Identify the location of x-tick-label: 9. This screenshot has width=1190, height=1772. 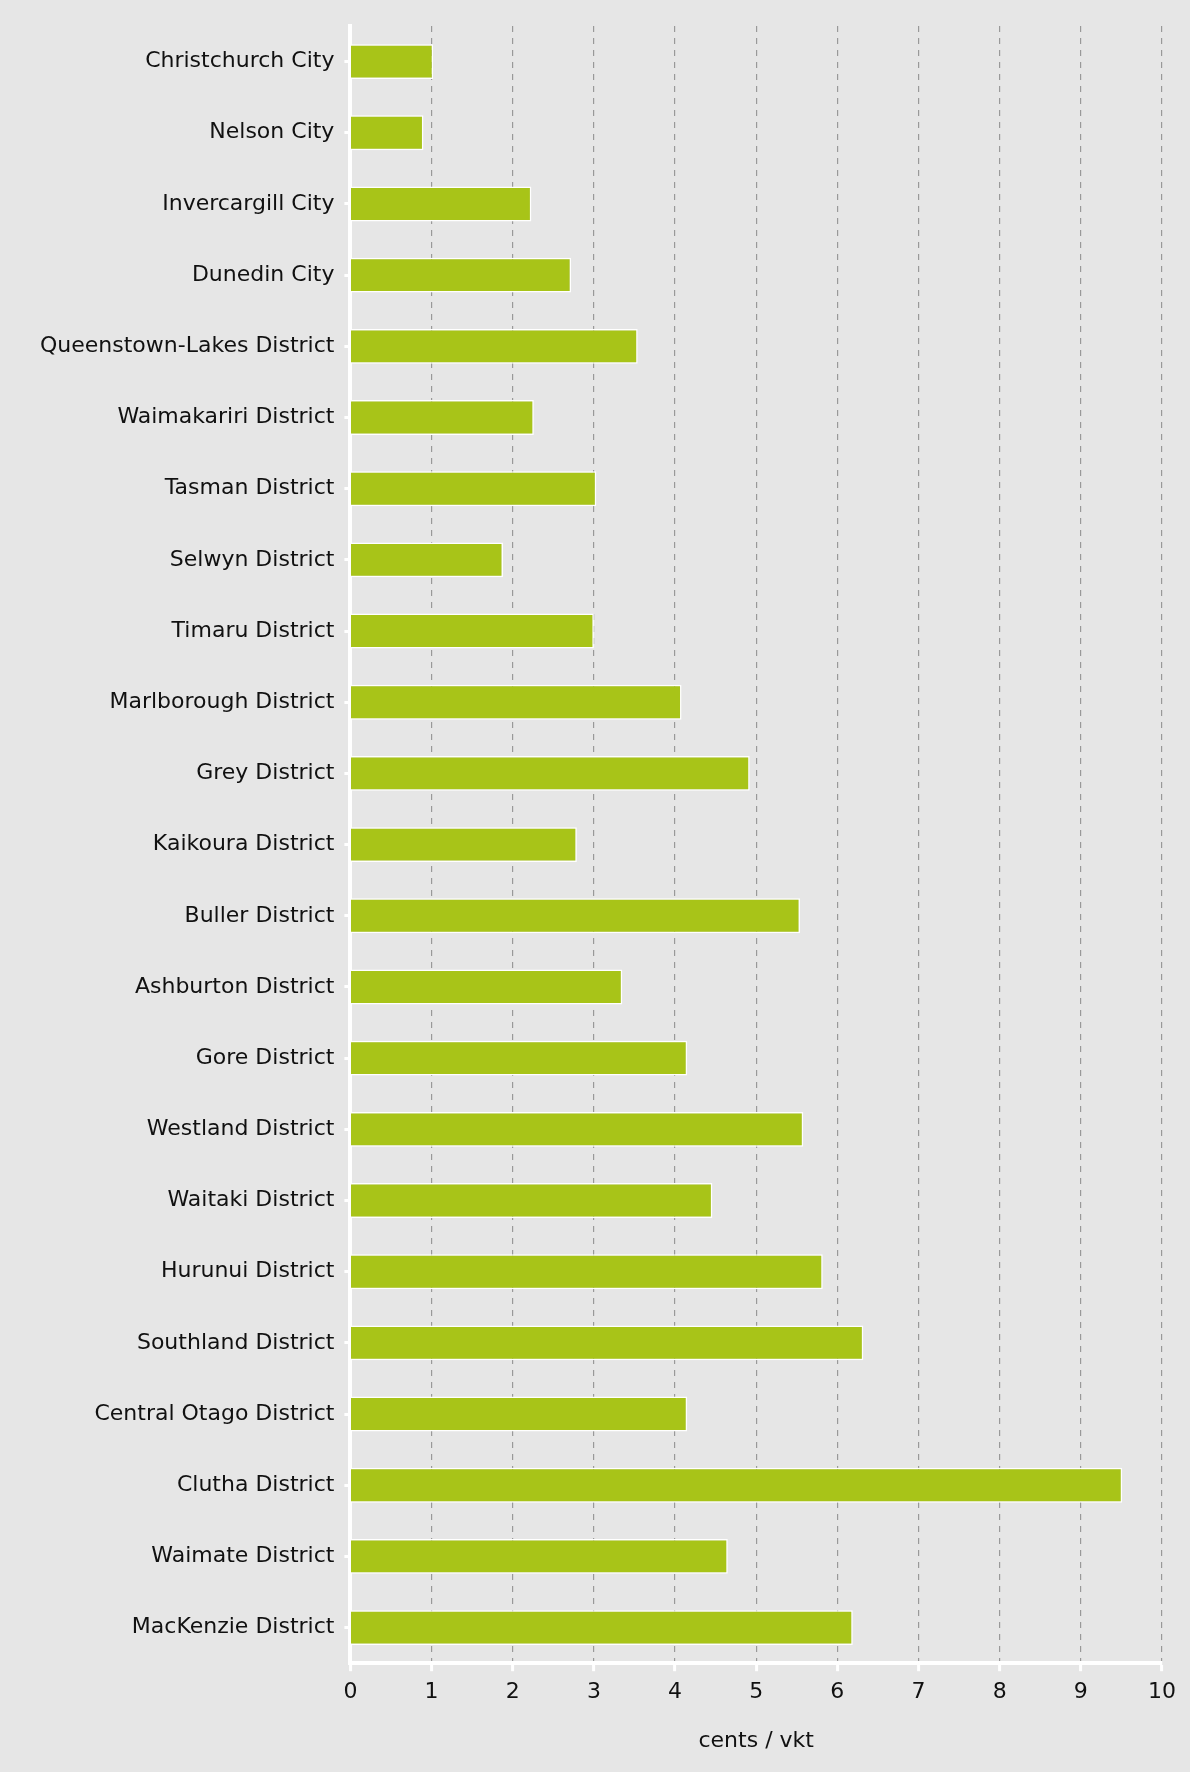
(1080, 1691).